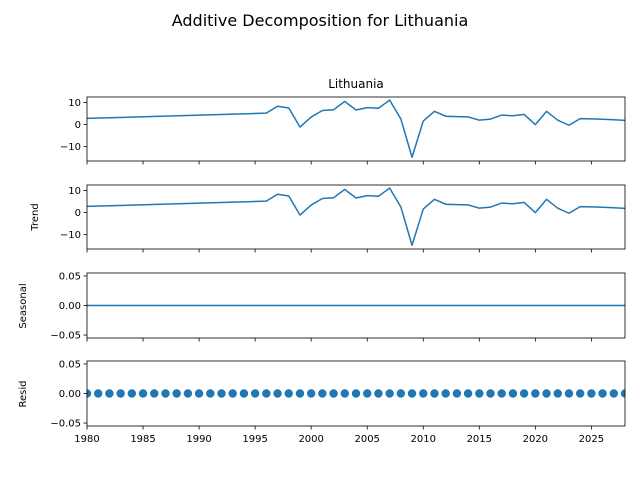 The image size is (640, 480). Describe the element at coordinates (423, 439) in the screenshot. I see `xtick-label: 2010` at that location.